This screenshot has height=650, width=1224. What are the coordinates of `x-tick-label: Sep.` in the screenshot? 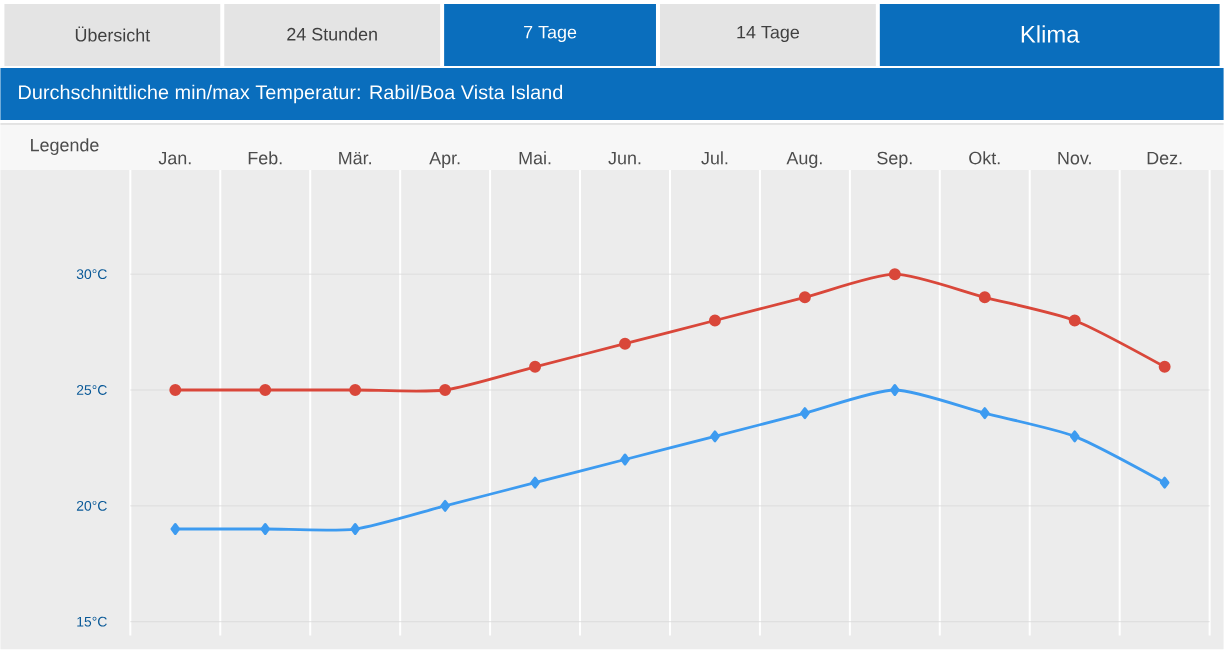 It's located at (894, 160).